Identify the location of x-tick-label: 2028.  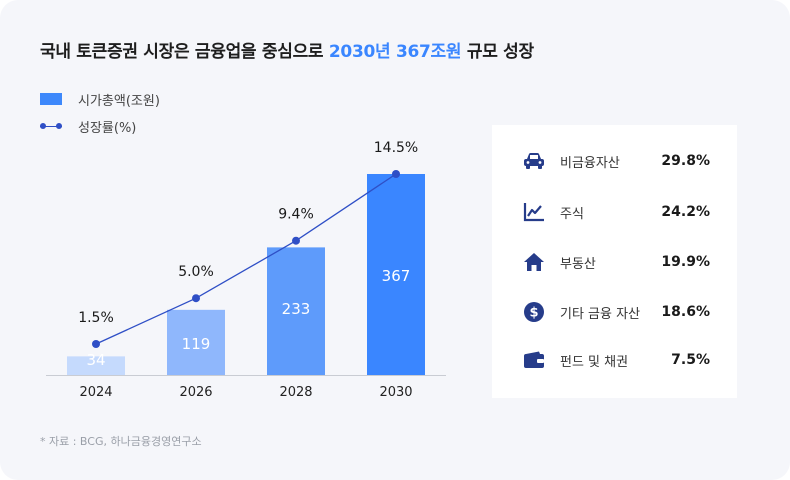
(295, 392).